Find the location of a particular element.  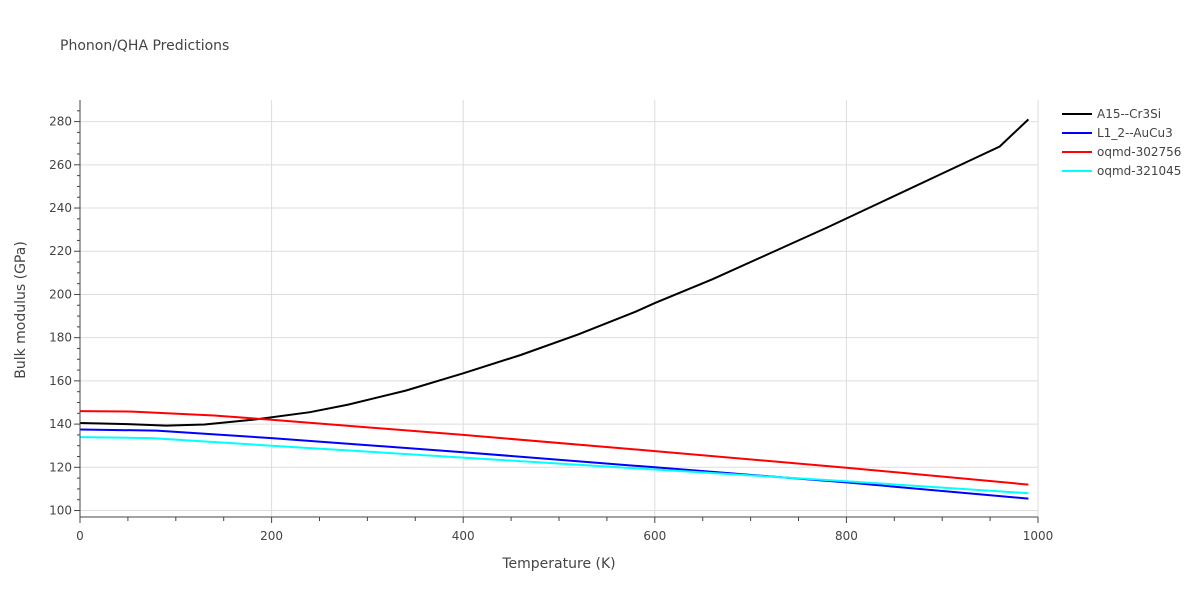

series-line-l1-2-aucu3 is located at coordinates (554, 464).